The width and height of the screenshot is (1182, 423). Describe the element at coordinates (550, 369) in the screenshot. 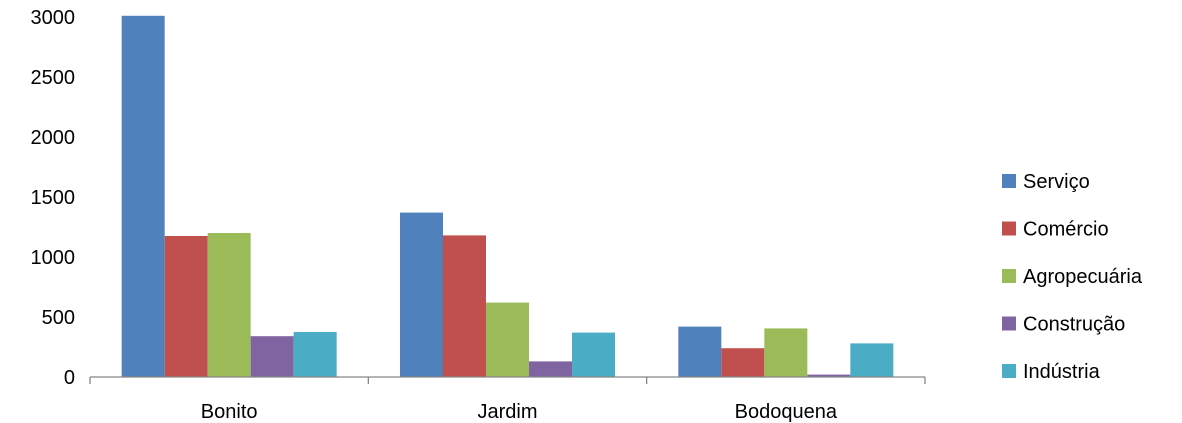

I see `bar-jardim-construcao` at that location.